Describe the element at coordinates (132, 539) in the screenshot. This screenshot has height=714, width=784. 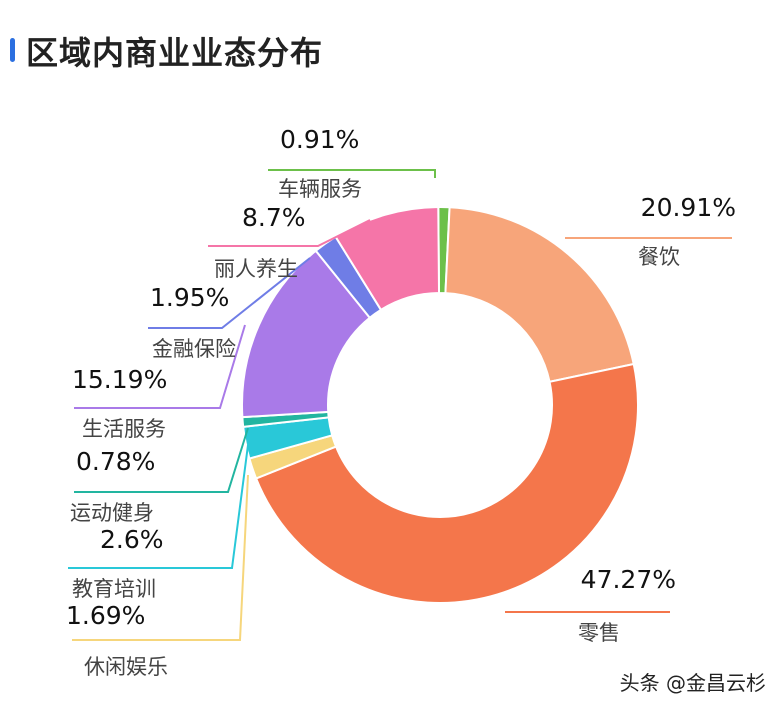
I see `pct-label-5: 2.6%` at that location.